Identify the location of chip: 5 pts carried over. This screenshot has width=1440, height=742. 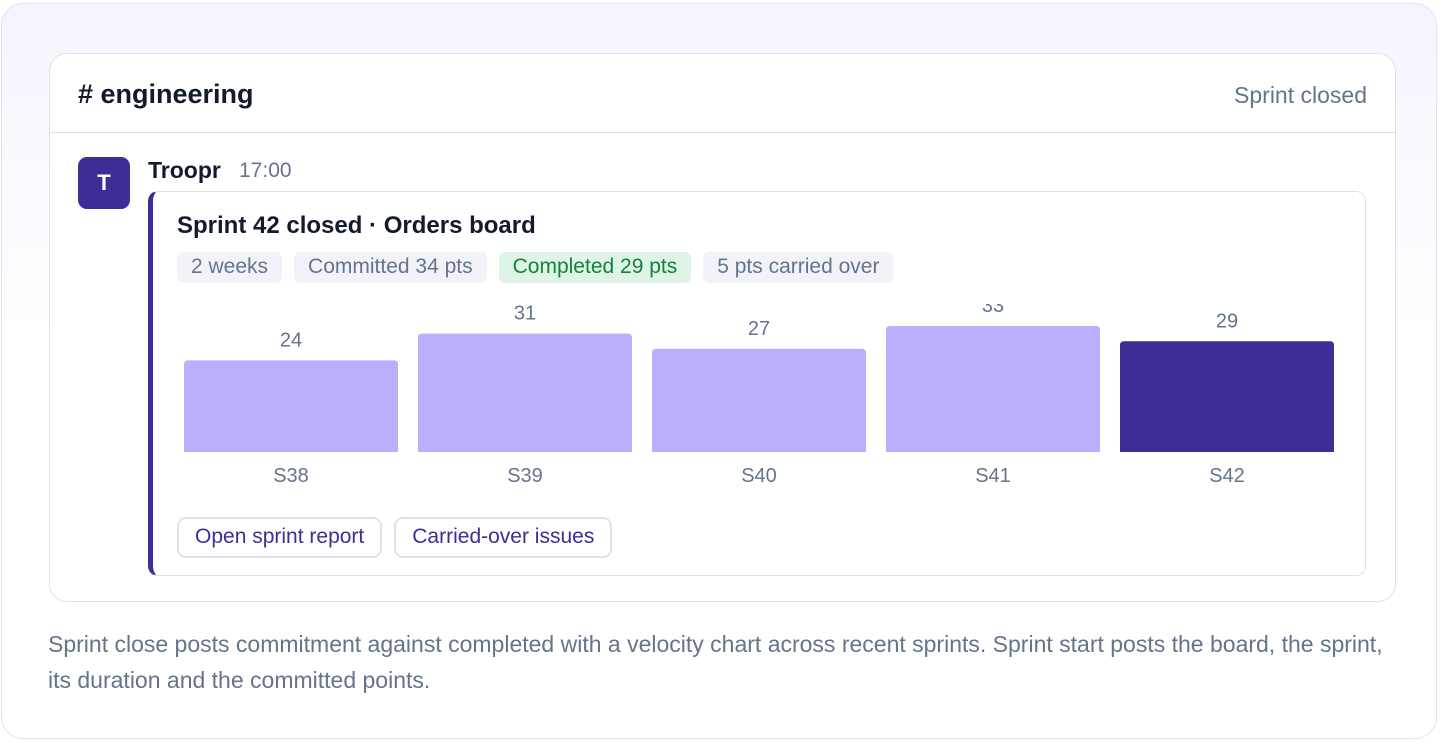
(798, 267).